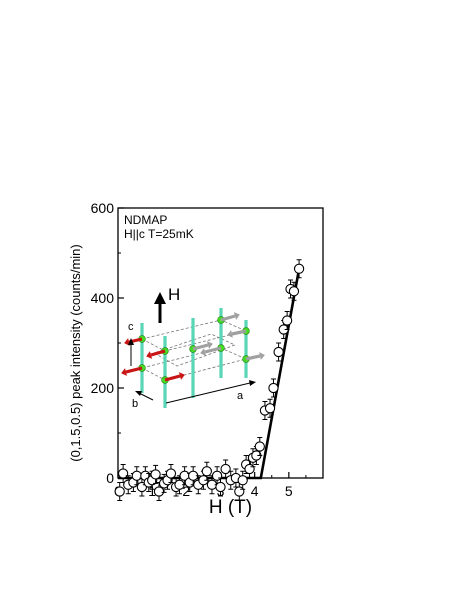  What do you see at coordinates (289, 491) in the screenshot?
I see `x-tick-label: 5` at bounding box center [289, 491].